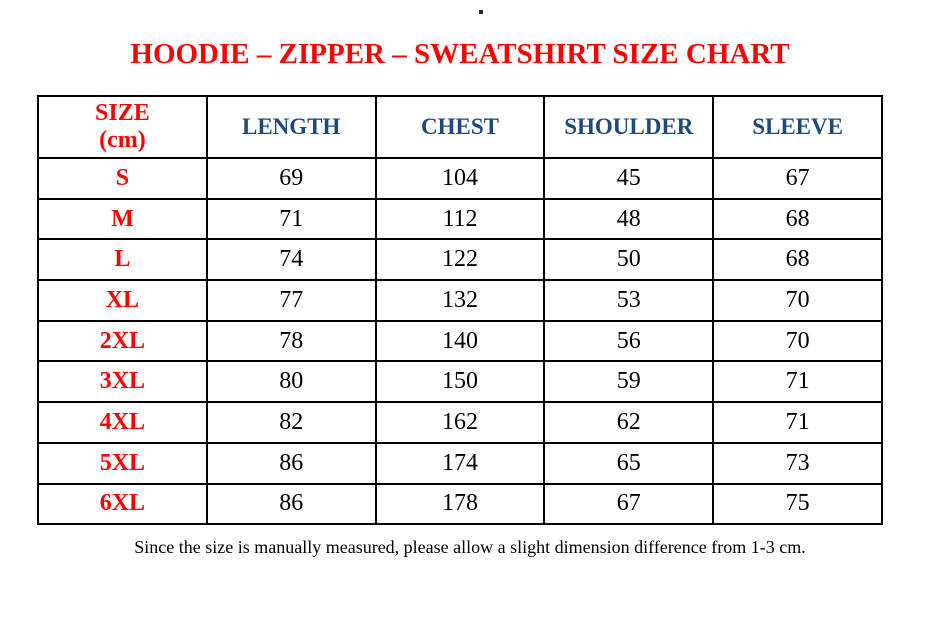 The height and width of the screenshot is (623, 940). What do you see at coordinates (122, 341) in the screenshot?
I see `size-cell: 2XL` at bounding box center [122, 341].